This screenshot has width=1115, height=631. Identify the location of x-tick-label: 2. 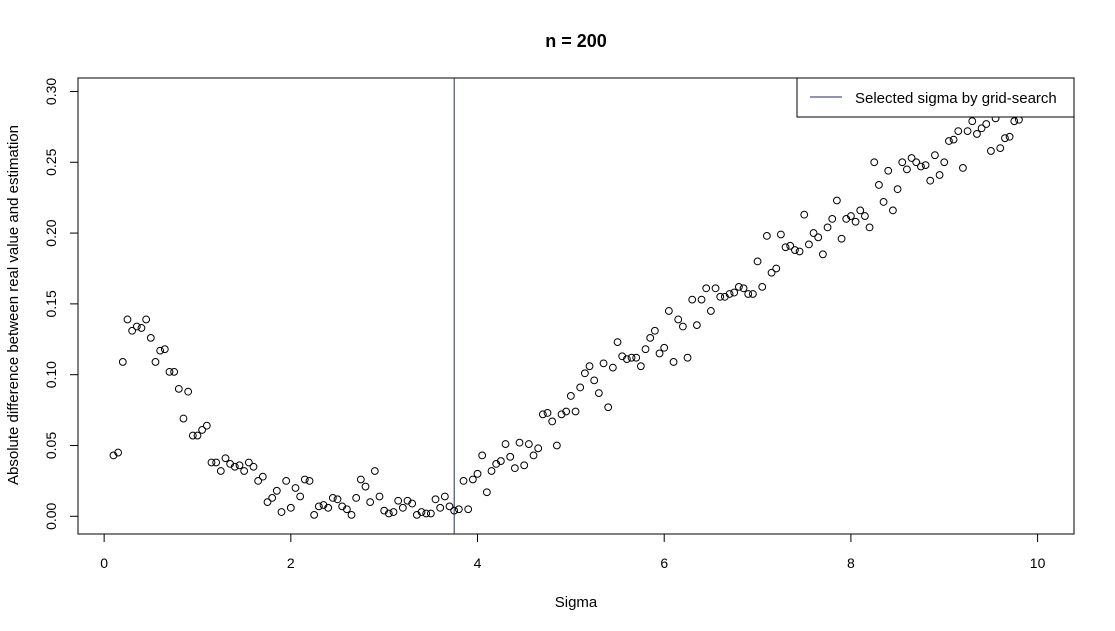
(291, 563).